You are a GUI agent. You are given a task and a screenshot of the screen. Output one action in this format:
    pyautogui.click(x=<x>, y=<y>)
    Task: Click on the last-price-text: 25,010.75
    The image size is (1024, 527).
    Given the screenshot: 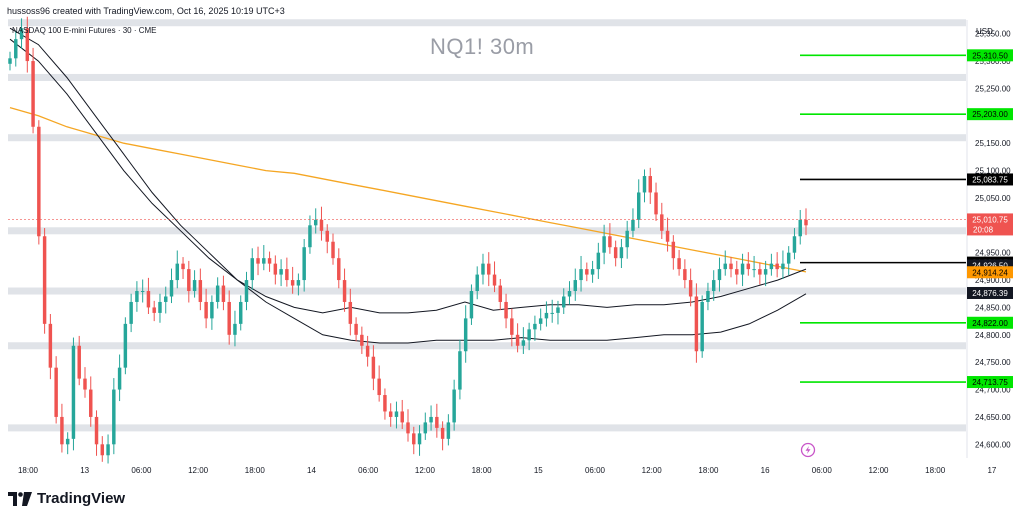 What is the action you would take?
    pyautogui.click(x=990, y=219)
    